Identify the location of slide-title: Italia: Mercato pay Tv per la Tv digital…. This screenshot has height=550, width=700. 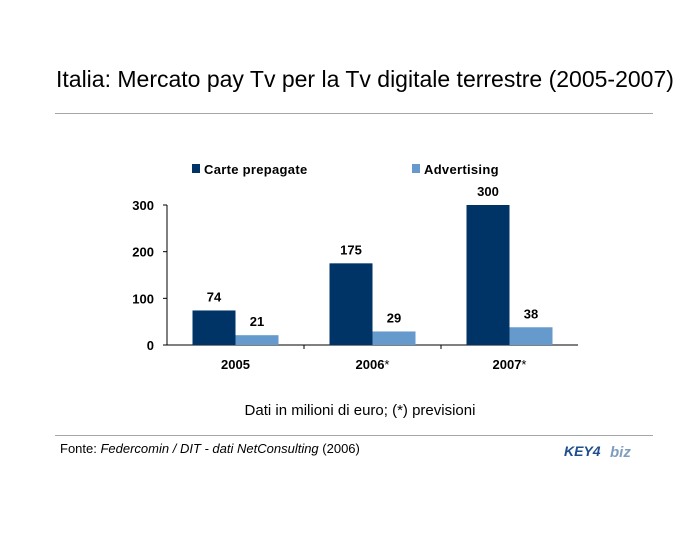
(365, 79).